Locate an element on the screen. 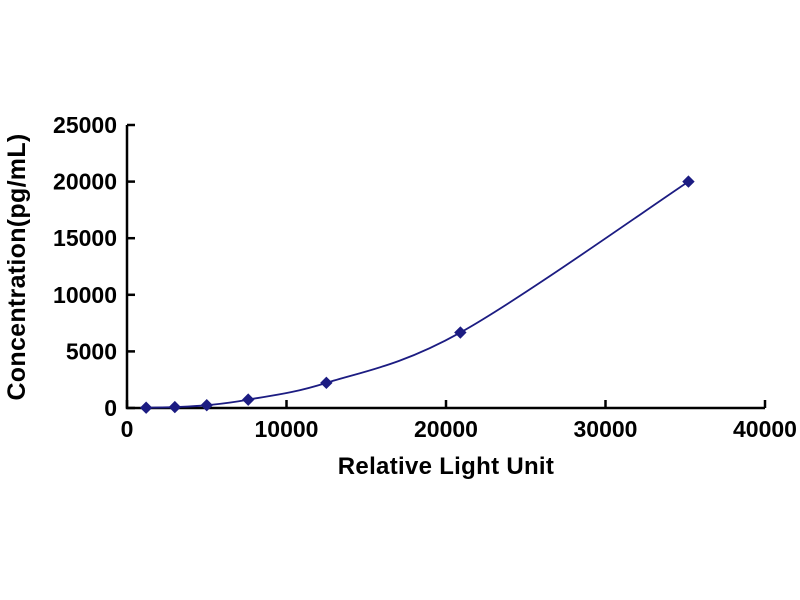 This screenshot has width=800, height=600. x-tick-label: 20000 is located at coordinates (446, 429).